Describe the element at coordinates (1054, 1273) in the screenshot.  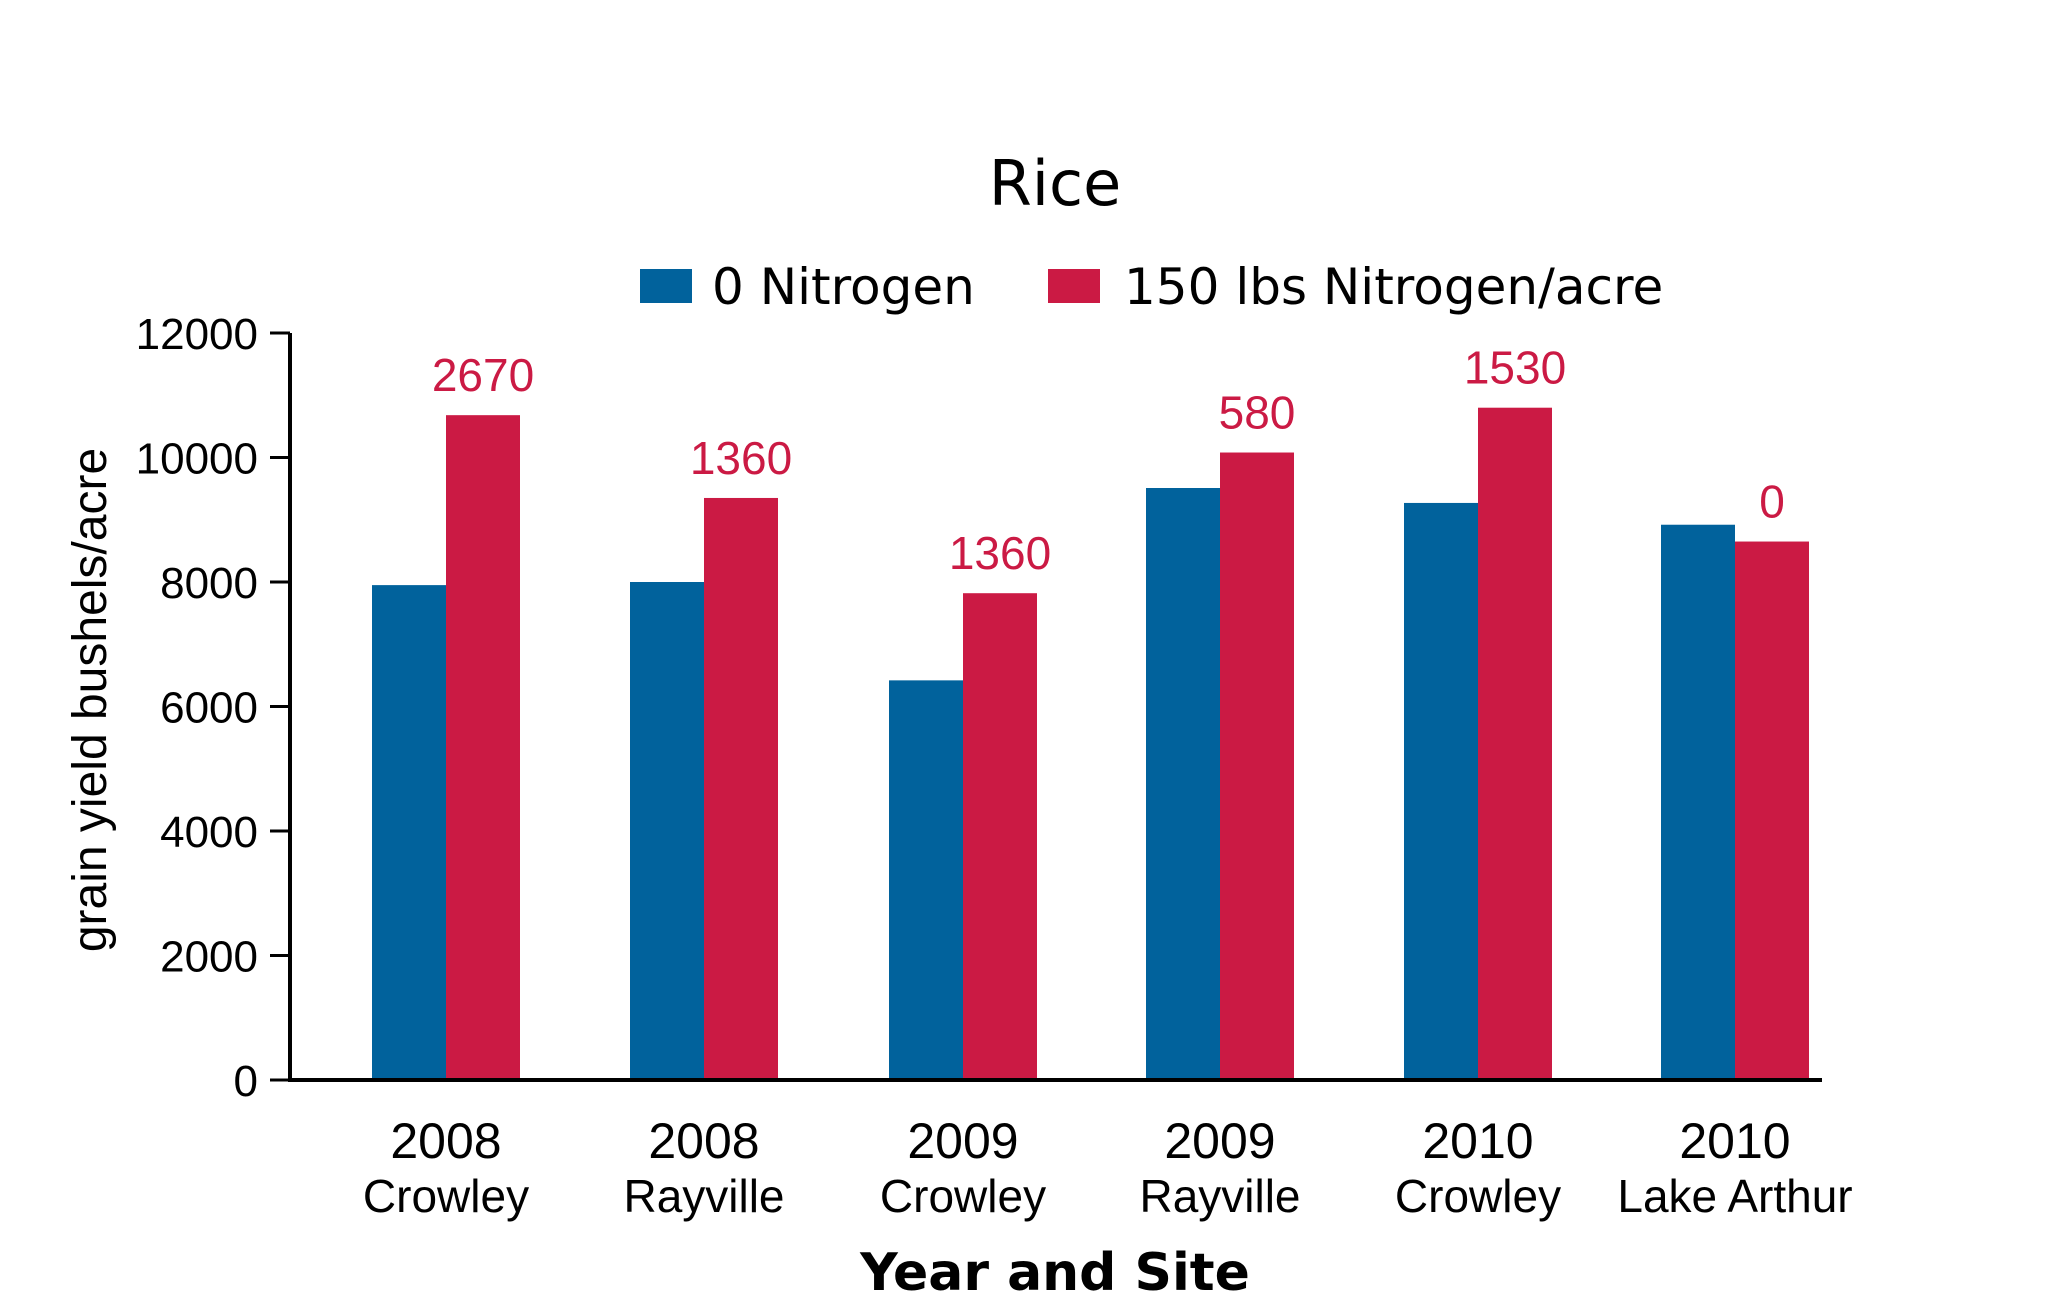
I see `x-axis-label: Year and Site` at that location.